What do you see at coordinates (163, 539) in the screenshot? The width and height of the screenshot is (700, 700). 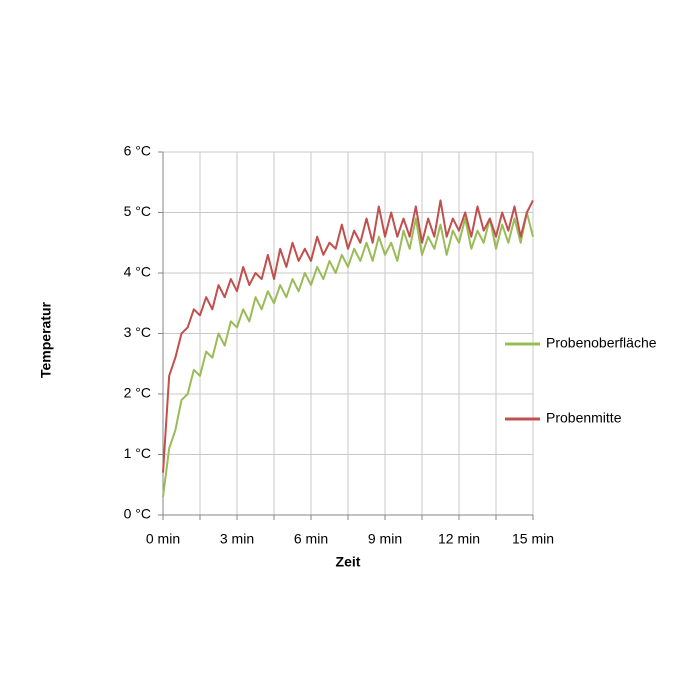 I see `x-tick-label: 0 min` at bounding box center [163, 539].